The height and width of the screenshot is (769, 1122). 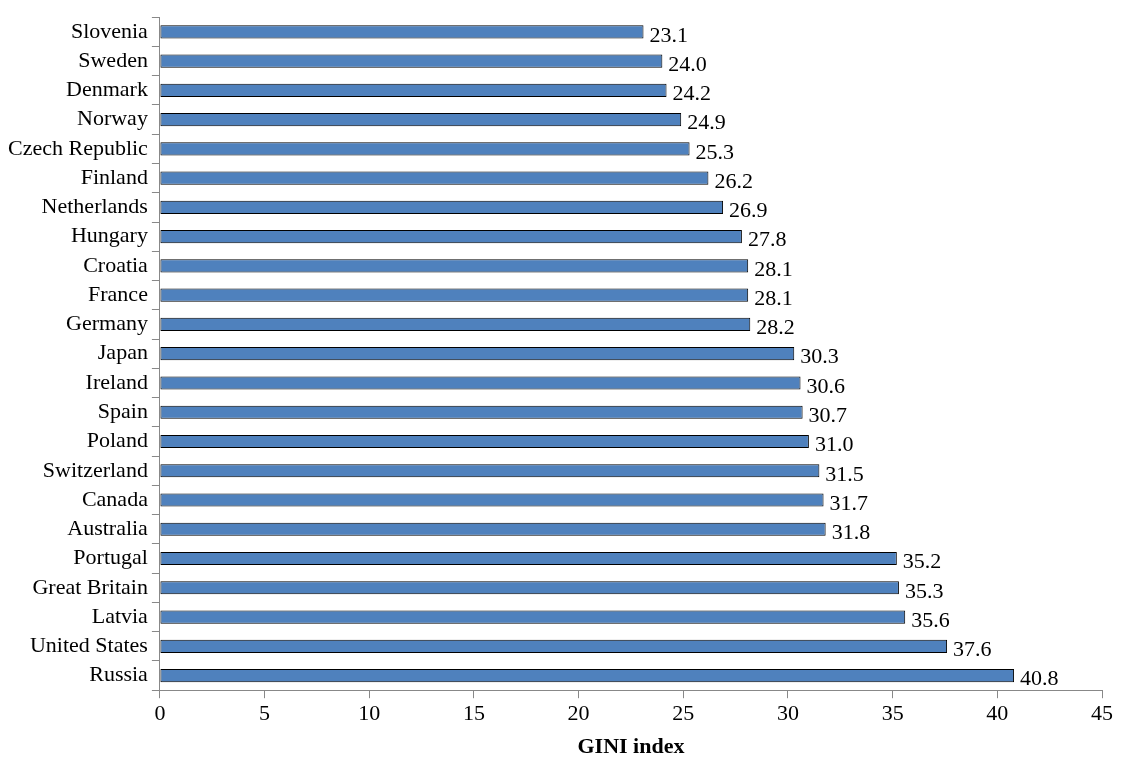 I want to click on x-tick-label: 10, so click(x=369, y=713).